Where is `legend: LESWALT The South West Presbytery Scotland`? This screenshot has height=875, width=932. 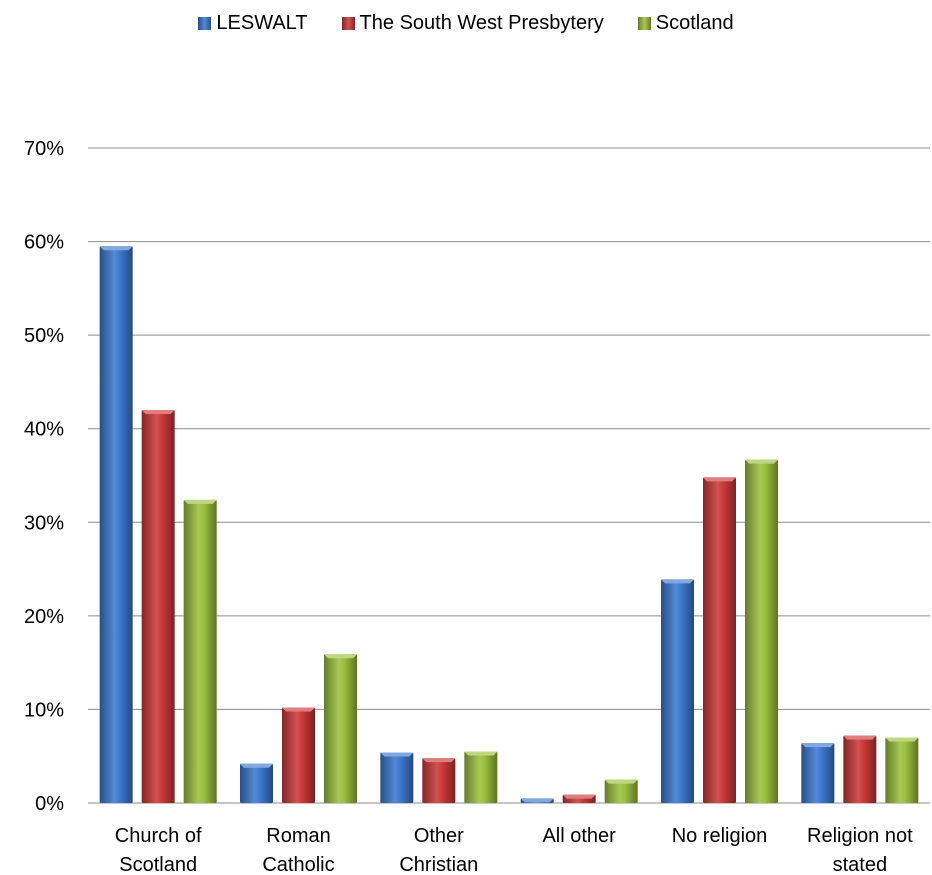
legend: LESWALT The South West Presbytery Scotland is located at coordinates (466, 23).